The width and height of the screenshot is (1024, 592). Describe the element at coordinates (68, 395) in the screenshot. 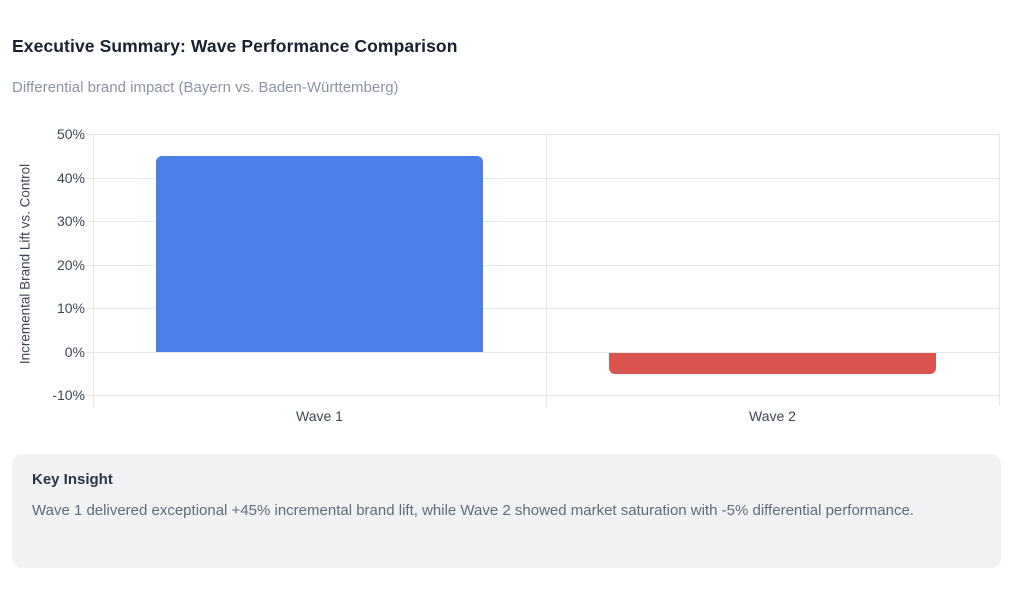

I see `y-tick-label: -10%` at that location.